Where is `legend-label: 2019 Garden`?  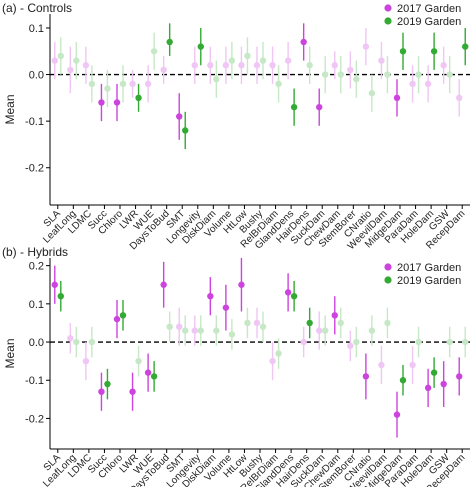 legend-label: 2019 Garden is located at coordinates (429, 281).